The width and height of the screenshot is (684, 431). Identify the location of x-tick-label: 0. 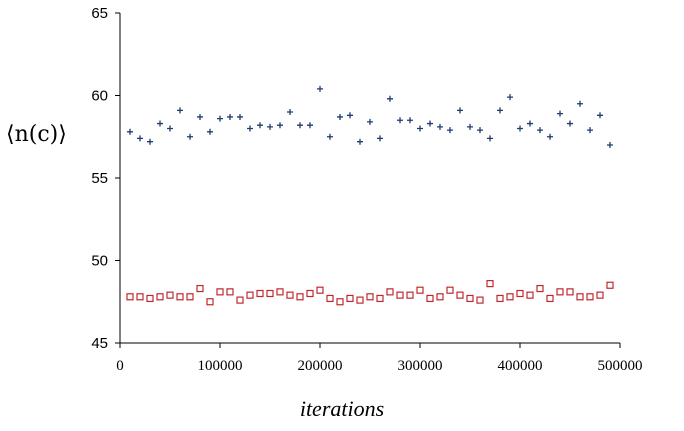
(120, 366).